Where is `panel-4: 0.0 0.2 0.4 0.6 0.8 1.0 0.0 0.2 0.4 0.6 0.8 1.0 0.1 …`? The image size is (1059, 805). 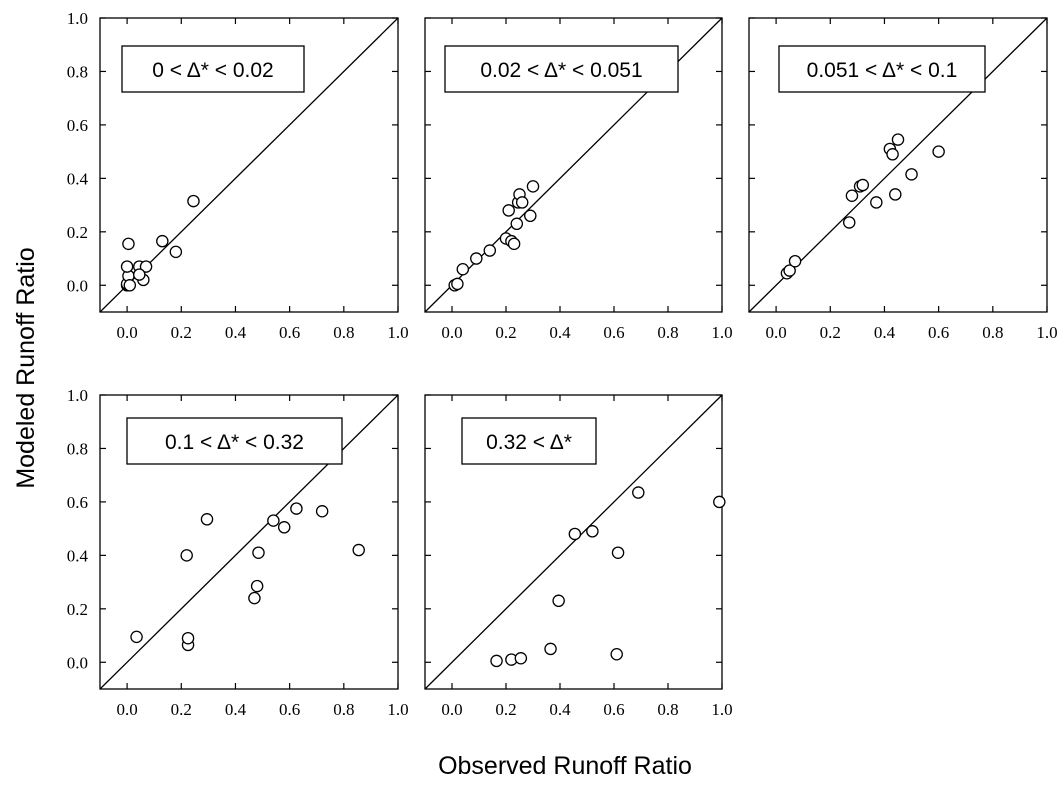
panel-4: 0.0 0.2 0.4 0.6 0.8 1.0 0.0 0.2 0.4 0.6 0.8 1.0 0.1 … is located at coordinates (238, 552).